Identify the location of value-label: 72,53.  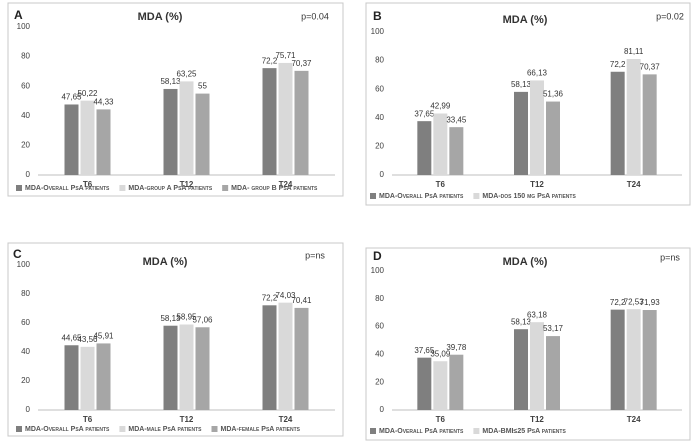
(634, 301).